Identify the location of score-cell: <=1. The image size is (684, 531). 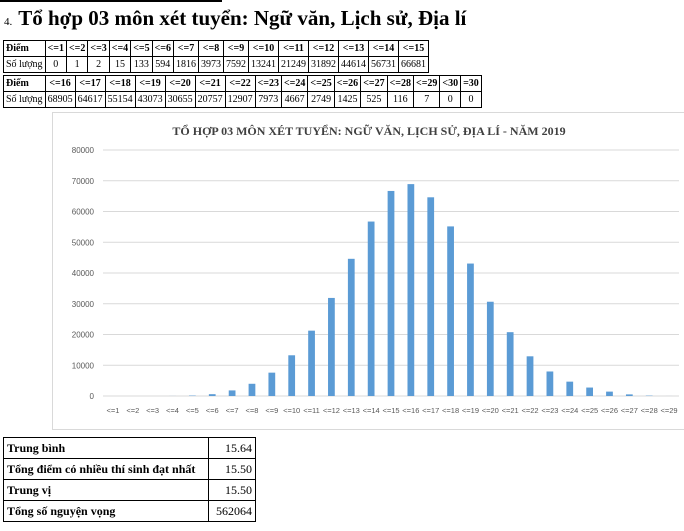
(55, 48).